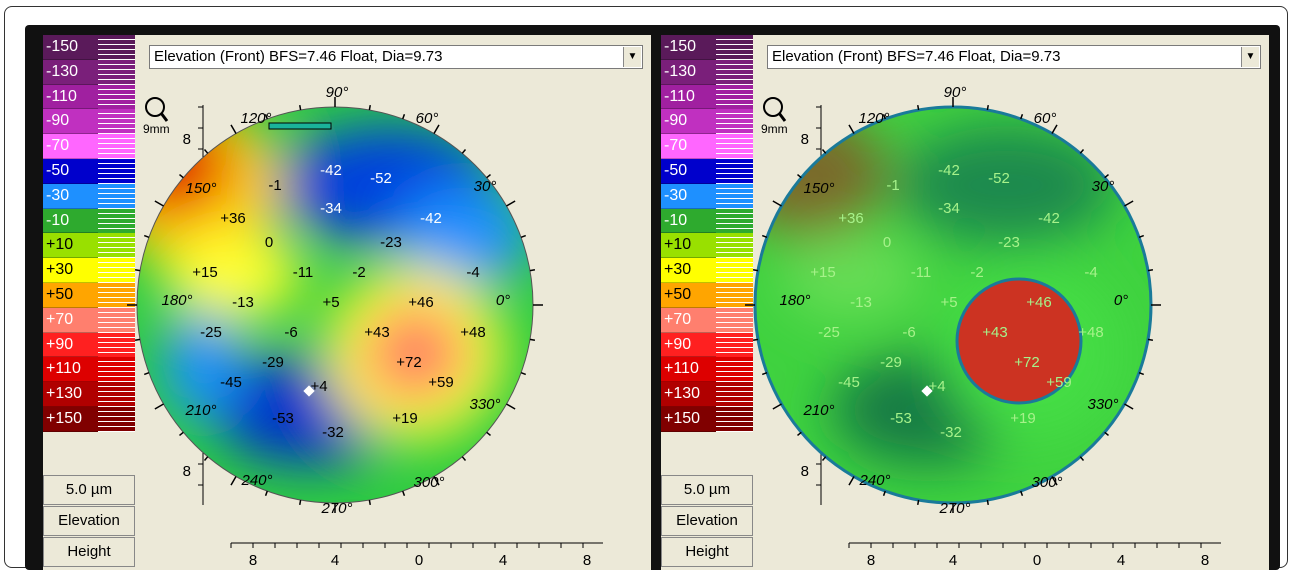  What do you see at coordinates (688, 221) in the screenshot?
I see `scale-label: -10` at bounding box center [688, 221].